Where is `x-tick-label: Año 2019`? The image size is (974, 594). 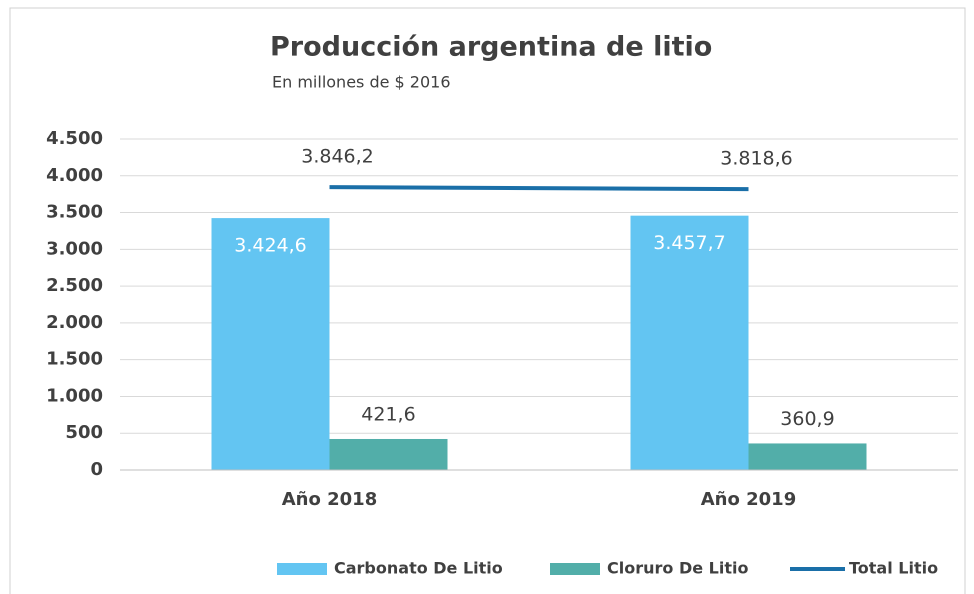 x-tick-label: Año 2019 is located at coordinates (748, 499).